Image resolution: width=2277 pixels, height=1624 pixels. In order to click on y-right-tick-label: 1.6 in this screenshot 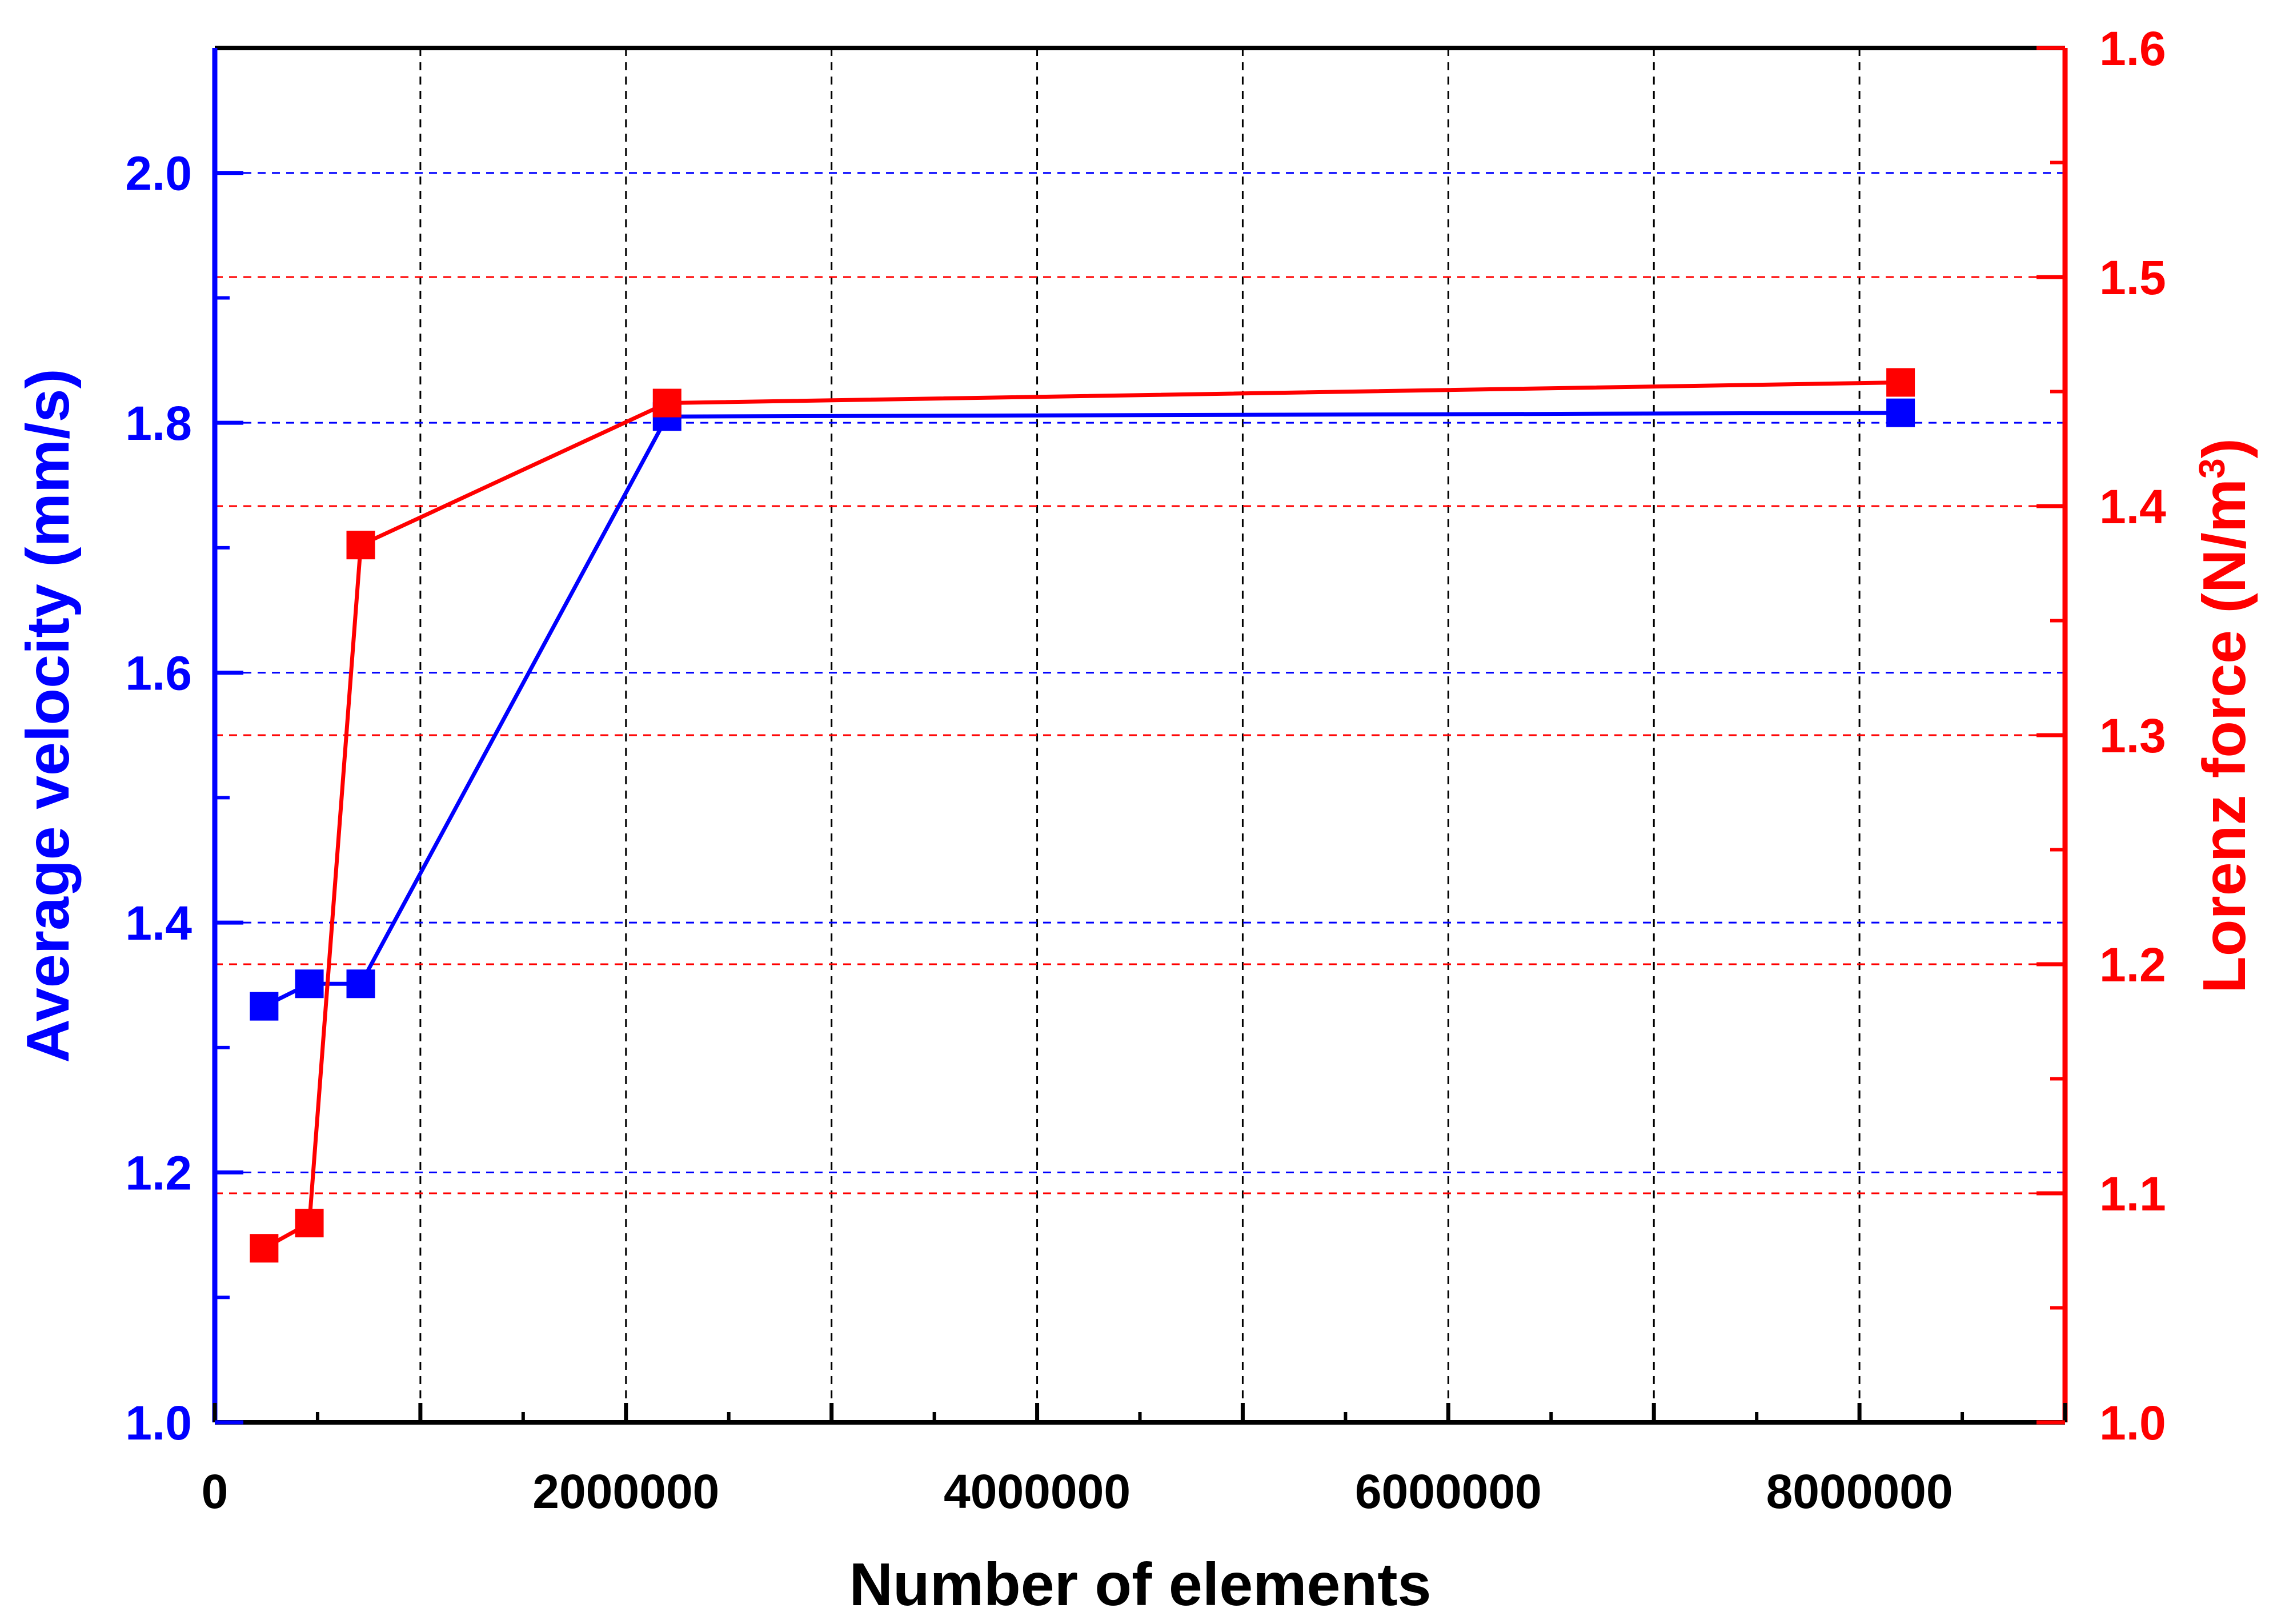, I will do `click(2132, 48)`.